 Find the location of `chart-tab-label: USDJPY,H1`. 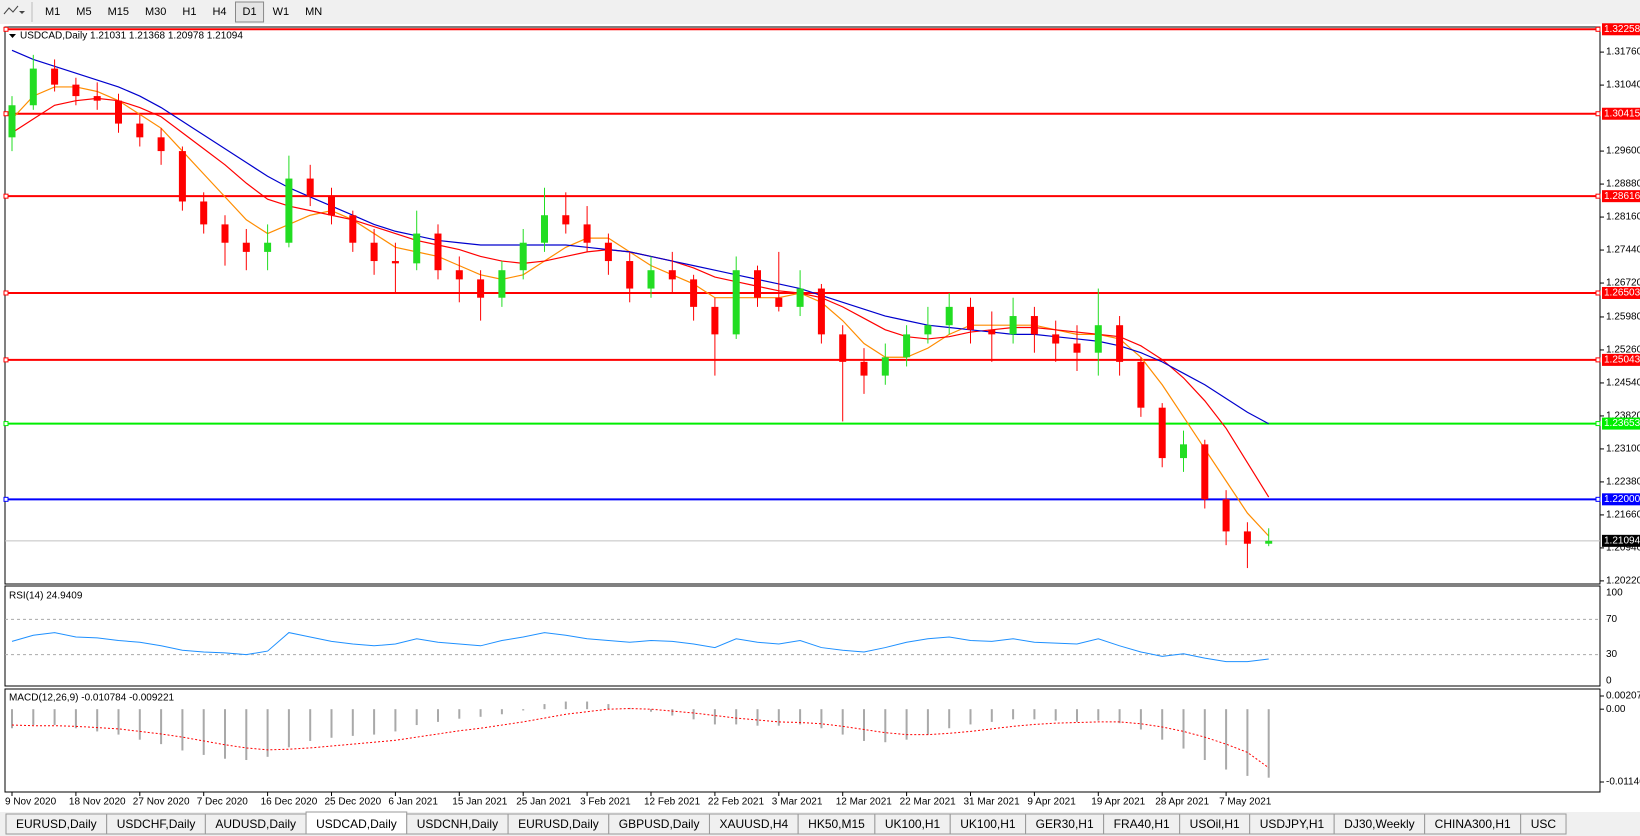

chart-tab-label: USDJPY,H1 is located at coordinates (1292, 824).